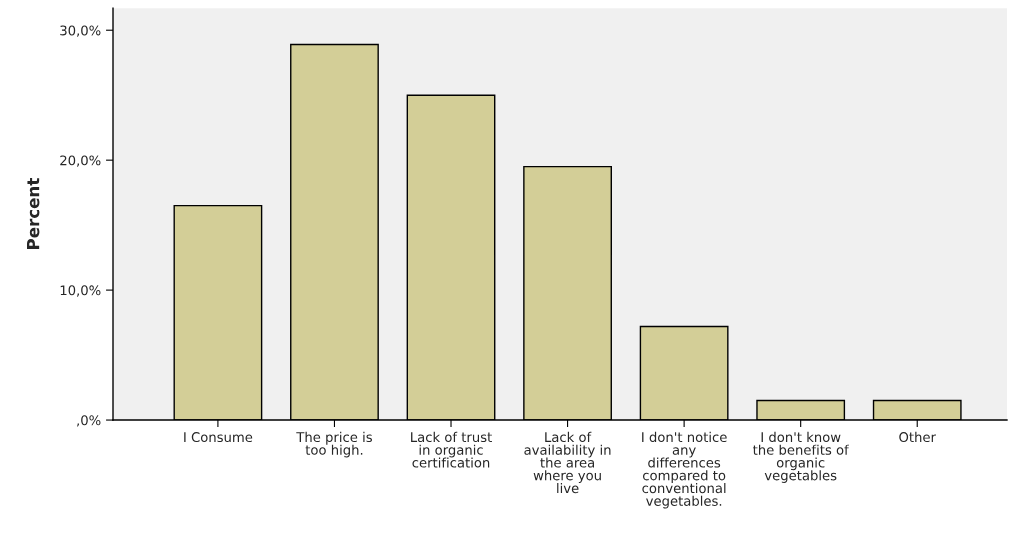 The image size is (1009, 542). Describe the element at coordinates (334, 444) in the screenshot. I see `x-tick-label: The price is too high.` at that location.